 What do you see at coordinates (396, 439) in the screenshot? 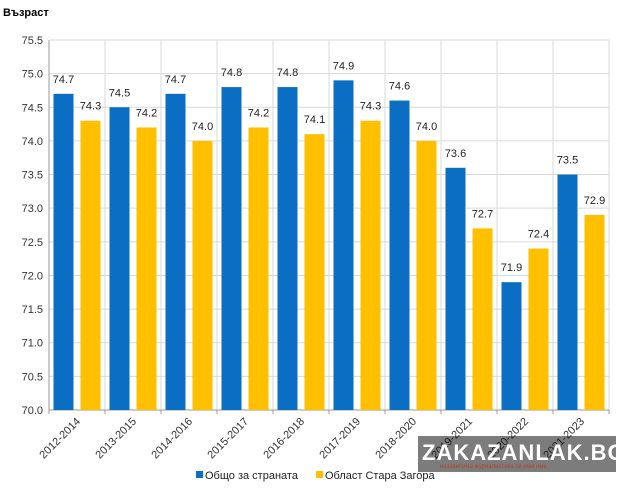
I see `x-tick-label: 2018-2020` at bounding box center [396, 439].